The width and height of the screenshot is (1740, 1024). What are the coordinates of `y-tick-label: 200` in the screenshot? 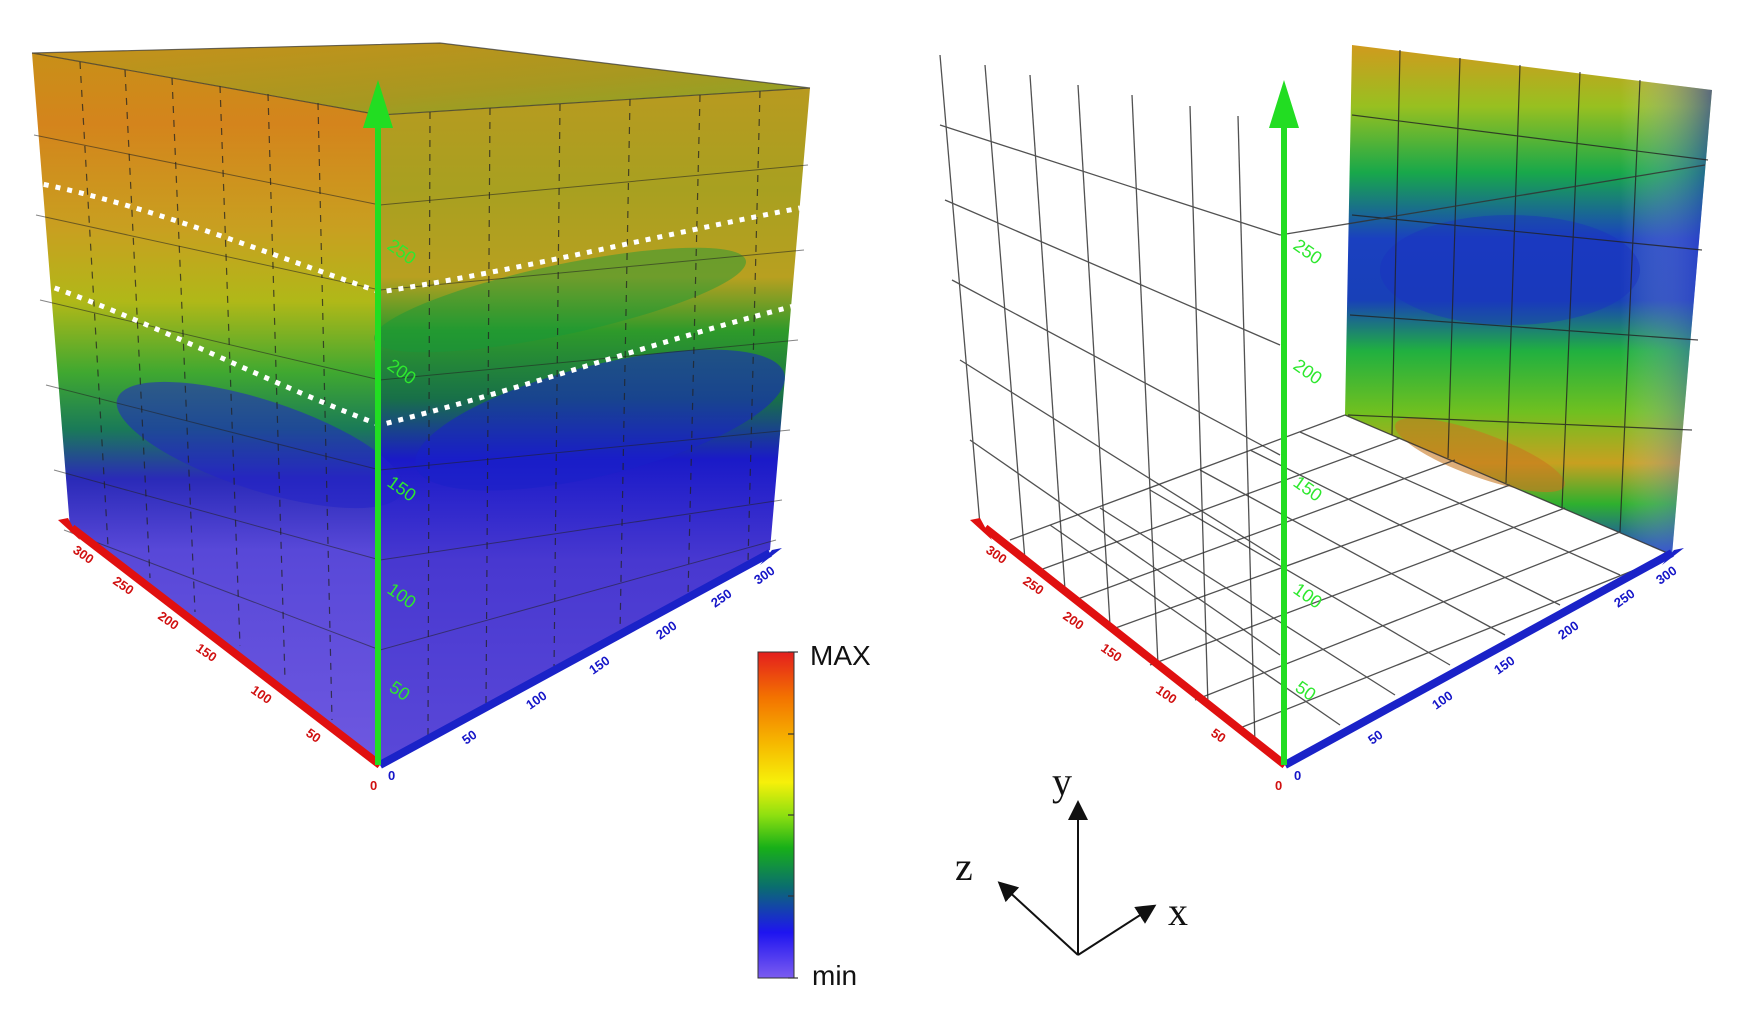 It's located at (1308, 372).